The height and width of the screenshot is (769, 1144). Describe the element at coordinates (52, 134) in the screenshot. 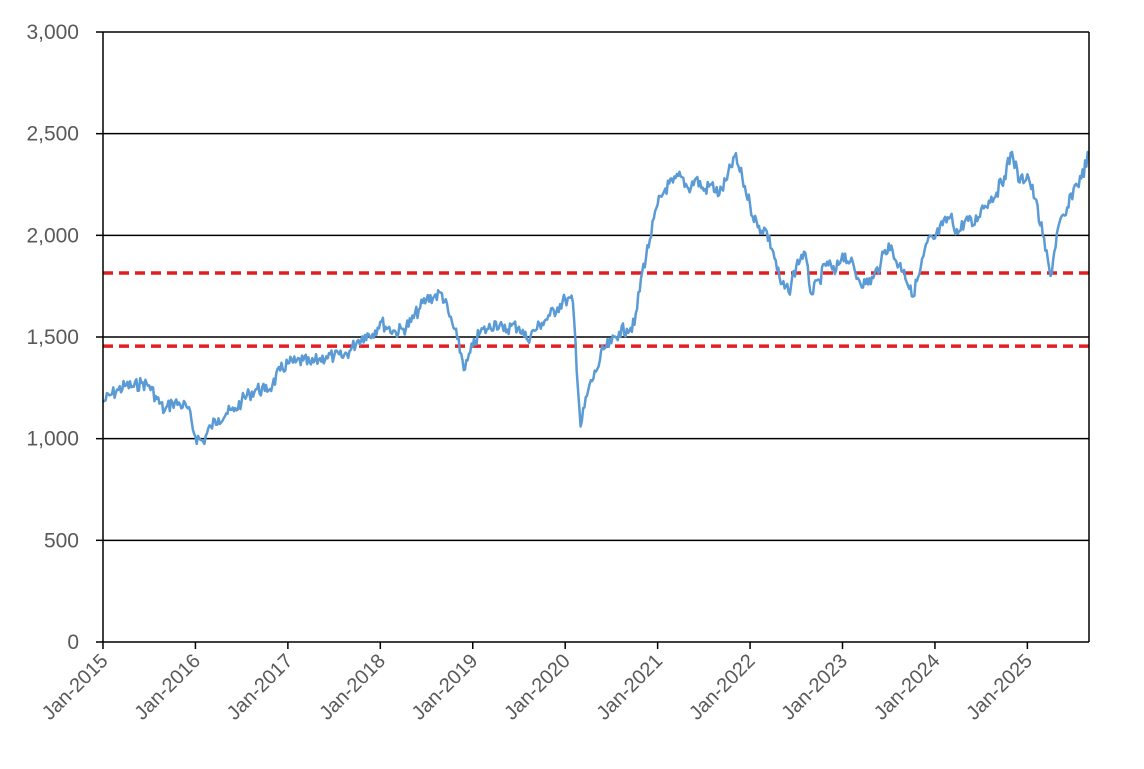

I see `y-tick-label: 2,500` at that location.